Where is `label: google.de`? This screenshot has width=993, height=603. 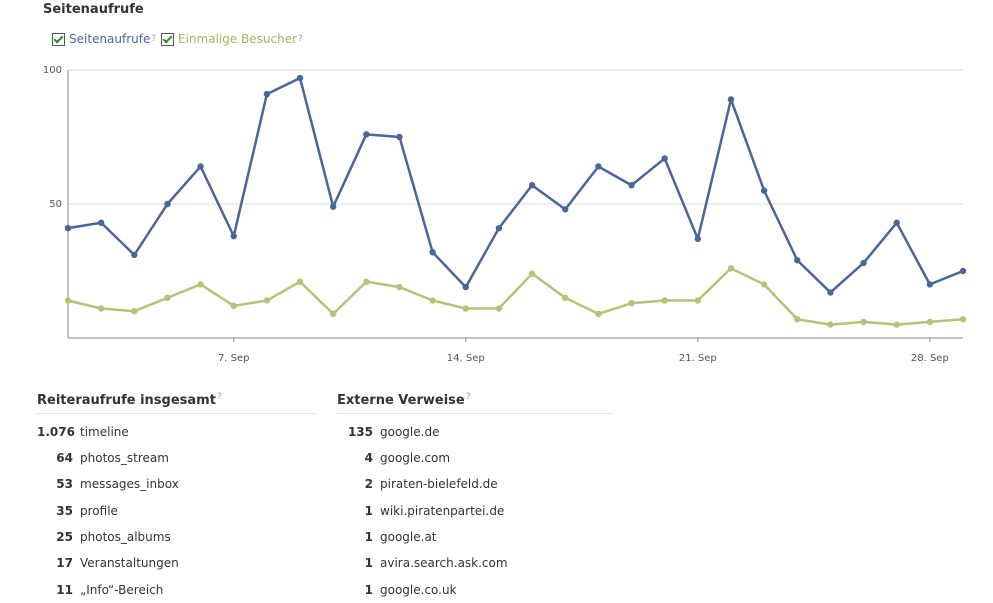
label: google.de is located at coordinates (410, 431).